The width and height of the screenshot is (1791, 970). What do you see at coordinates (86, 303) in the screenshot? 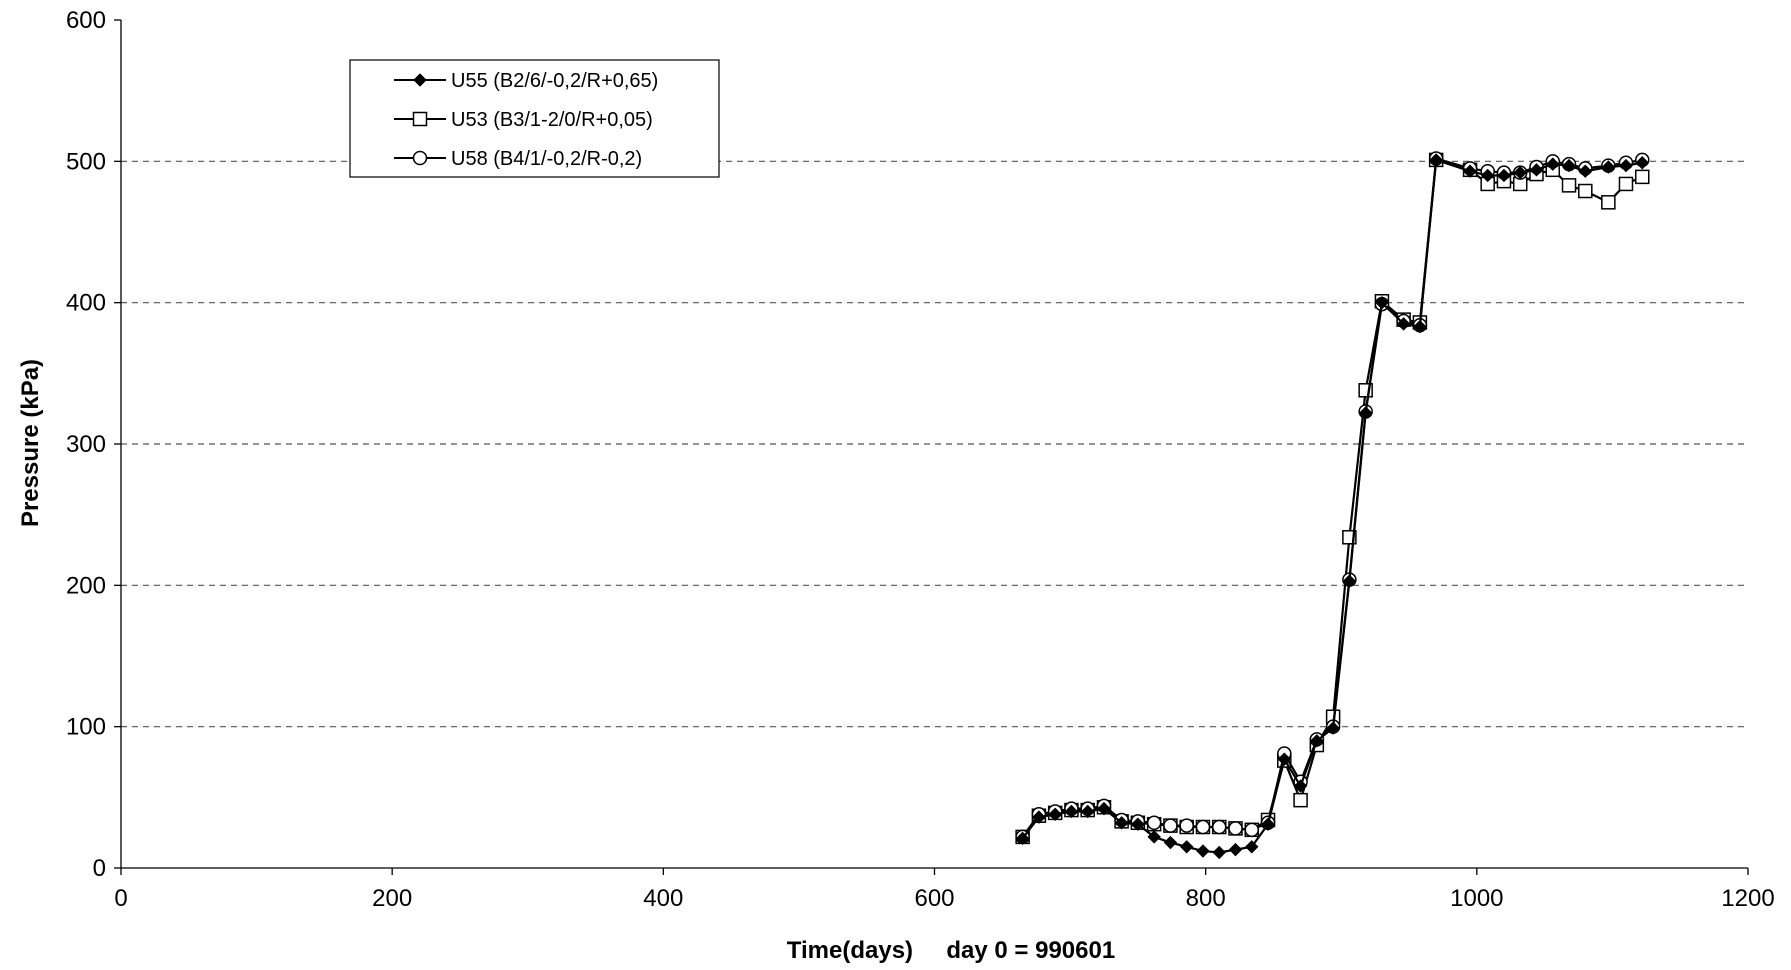
I see `y-tick-label-400: 400` at bounding box center [86, 303].